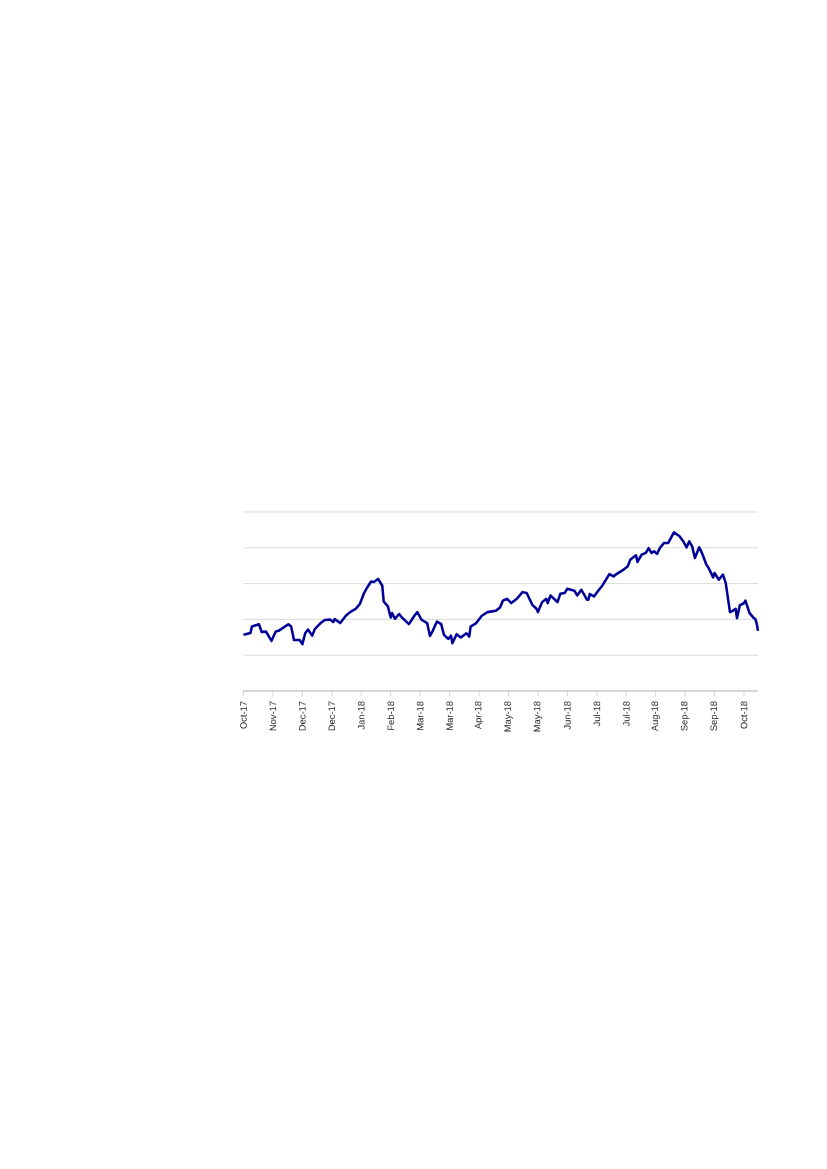 Image resolution: width=827 pixels, height=1169 pixels. Describe the element at coordinates (273, 716) in the screenshot. I see `x-tick-label: Nov-17` at that location.